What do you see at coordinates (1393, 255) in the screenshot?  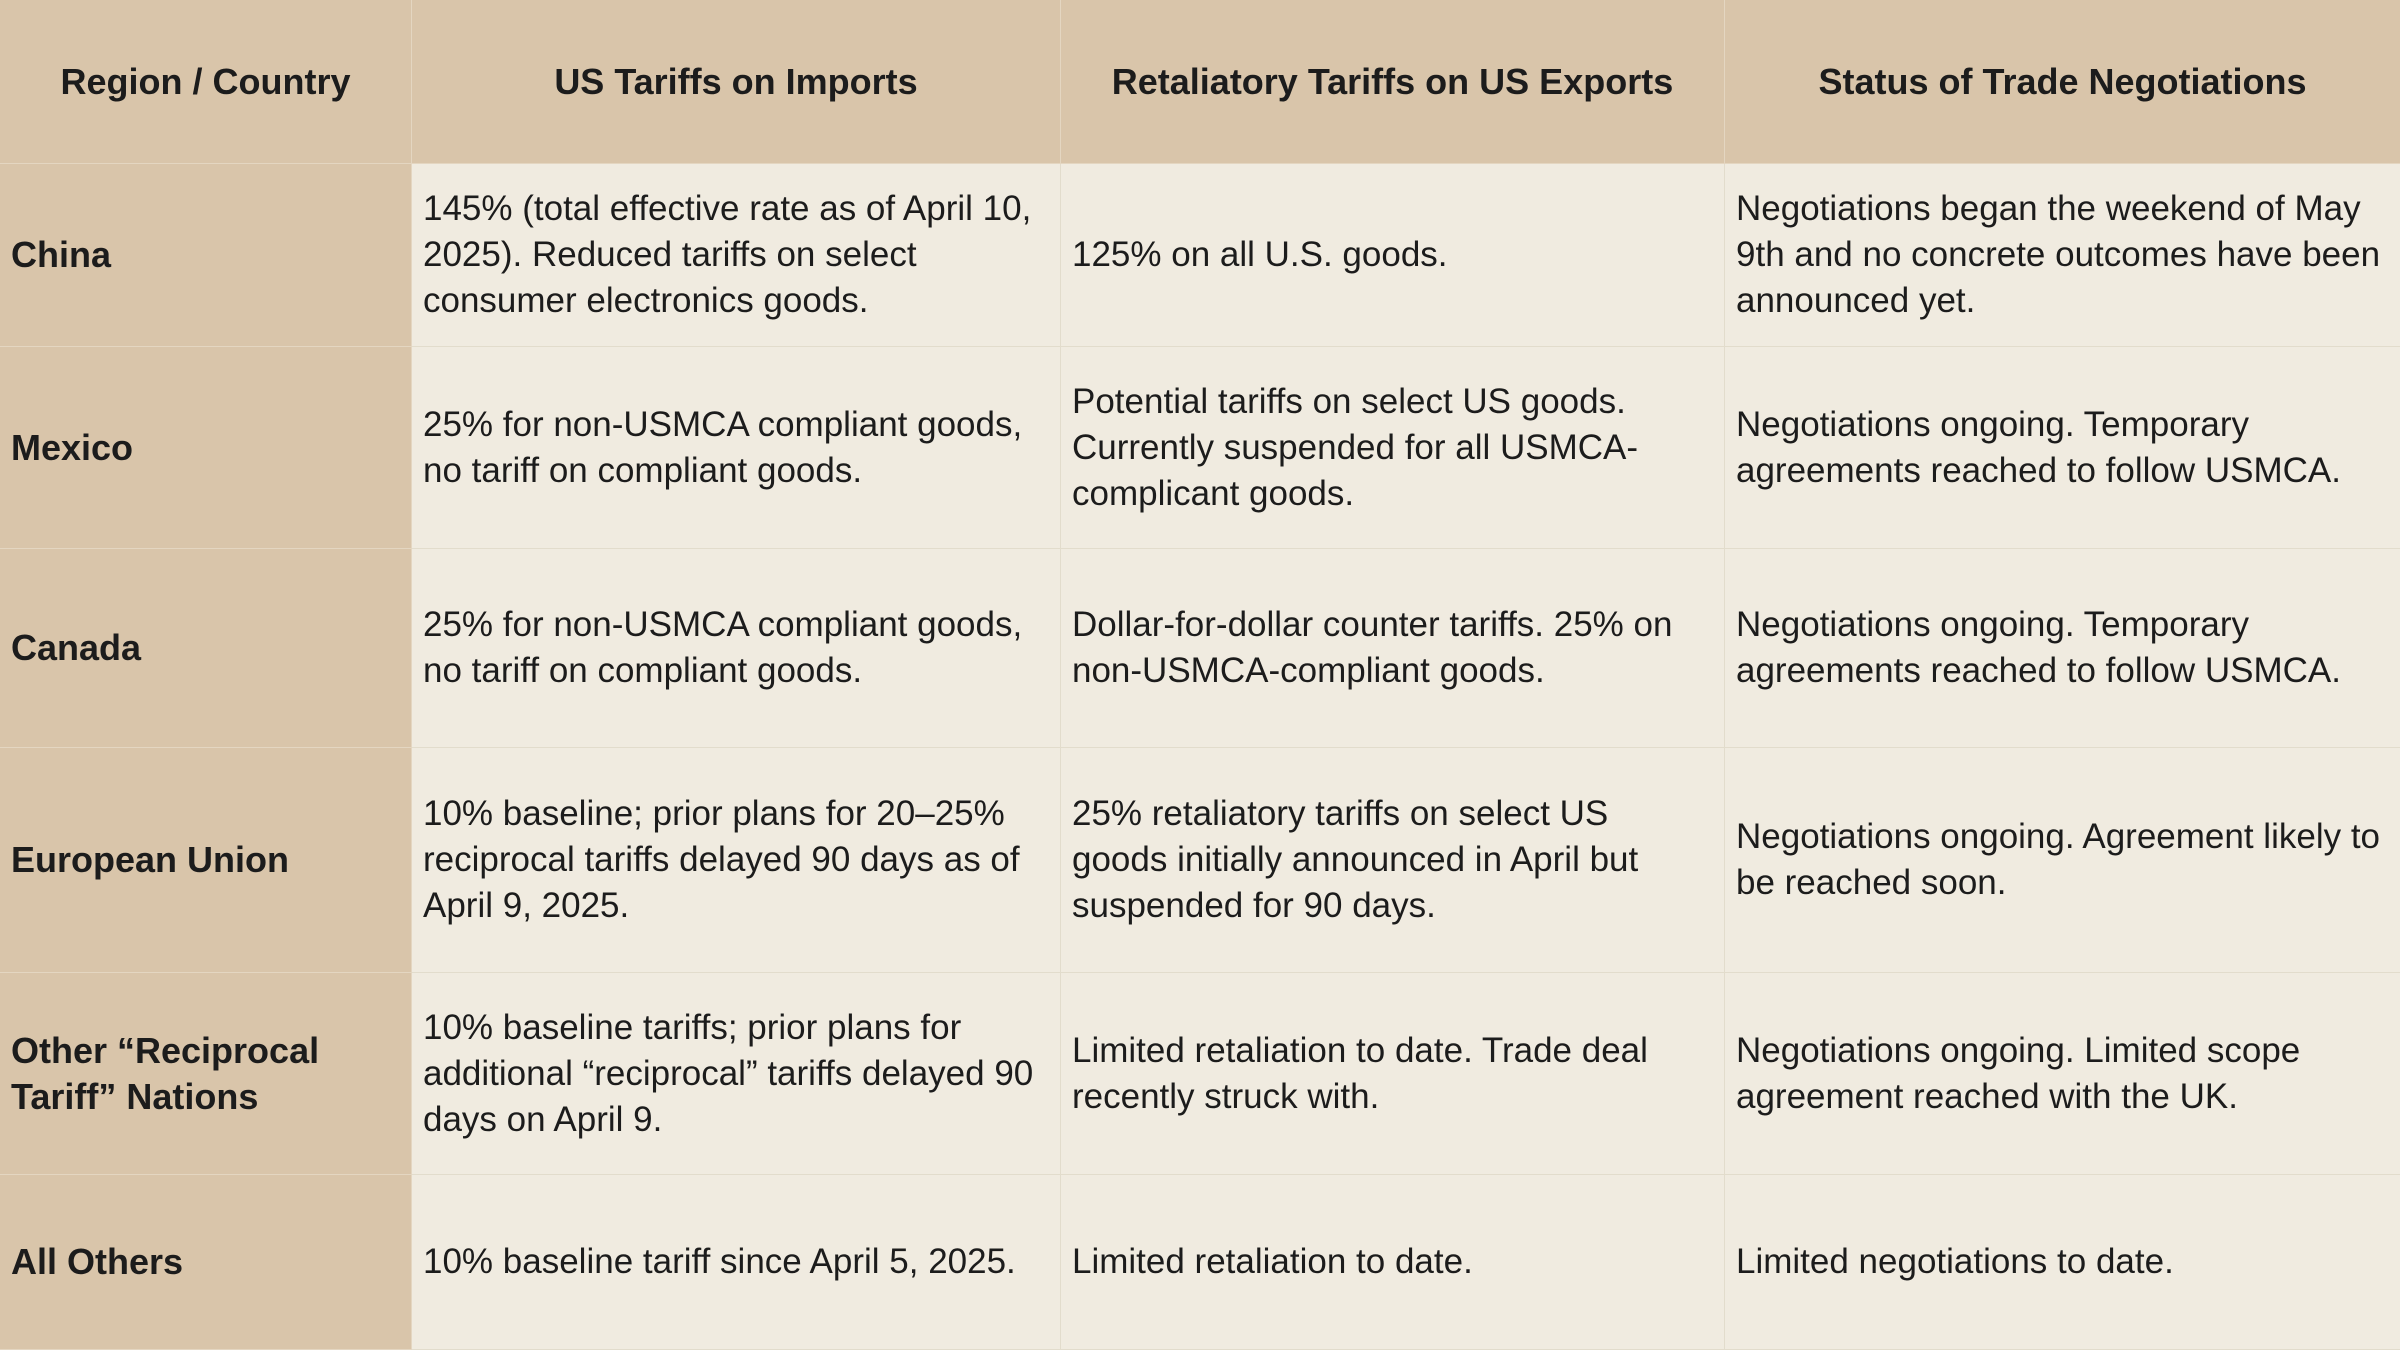 I see `cell-china-retaliatory: 125% on all U.S. goods.` at bounding box center [1393, 255].